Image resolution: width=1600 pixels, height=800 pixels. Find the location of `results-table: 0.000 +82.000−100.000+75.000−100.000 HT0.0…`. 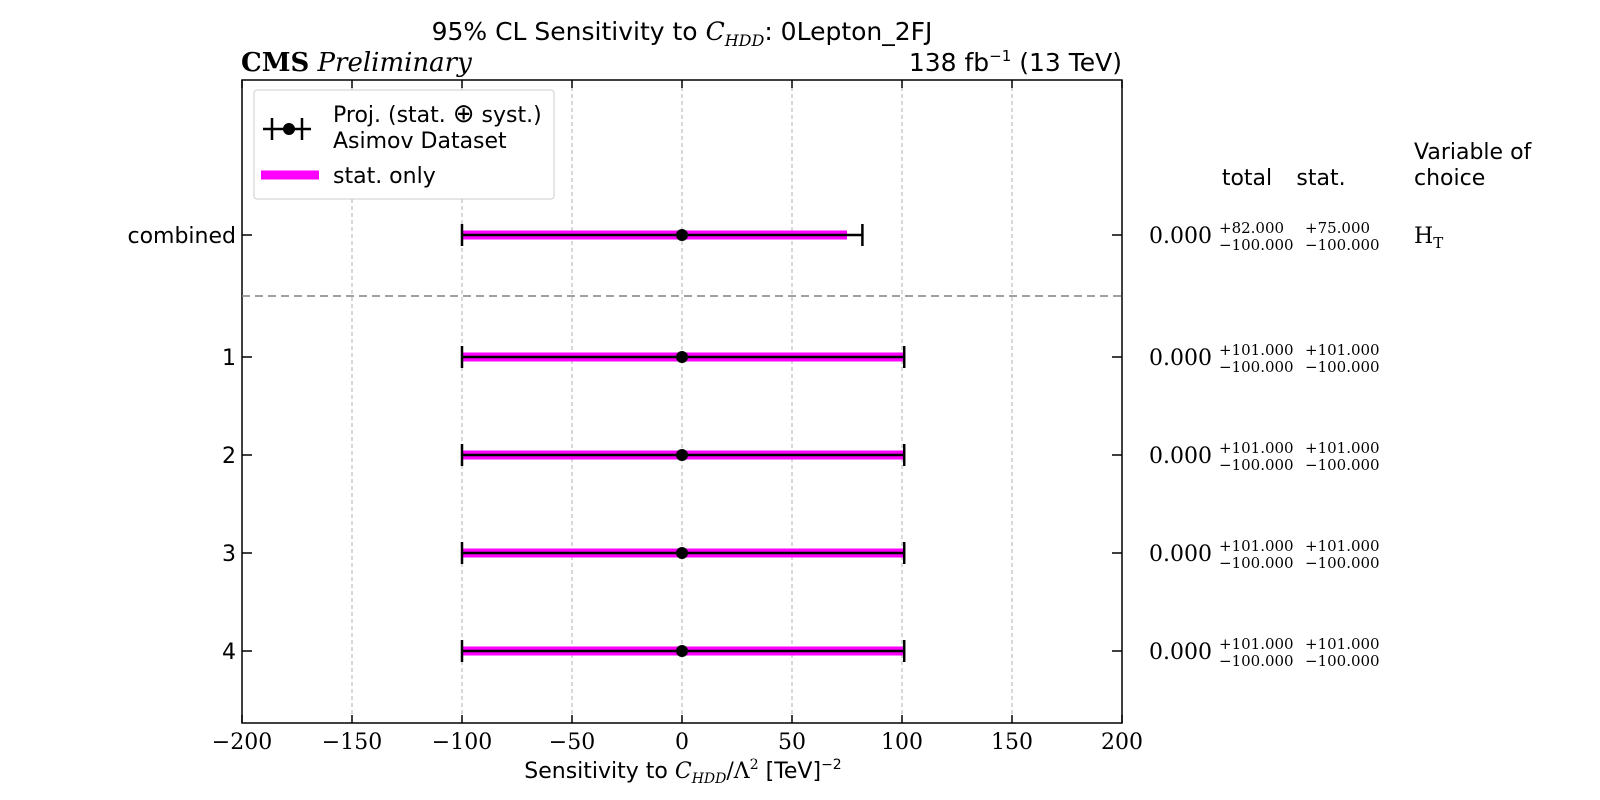

results-table: 0.000 +82.000−100.000+75.000−100.000 HT0.0… is located at coordinates (1296, 444).